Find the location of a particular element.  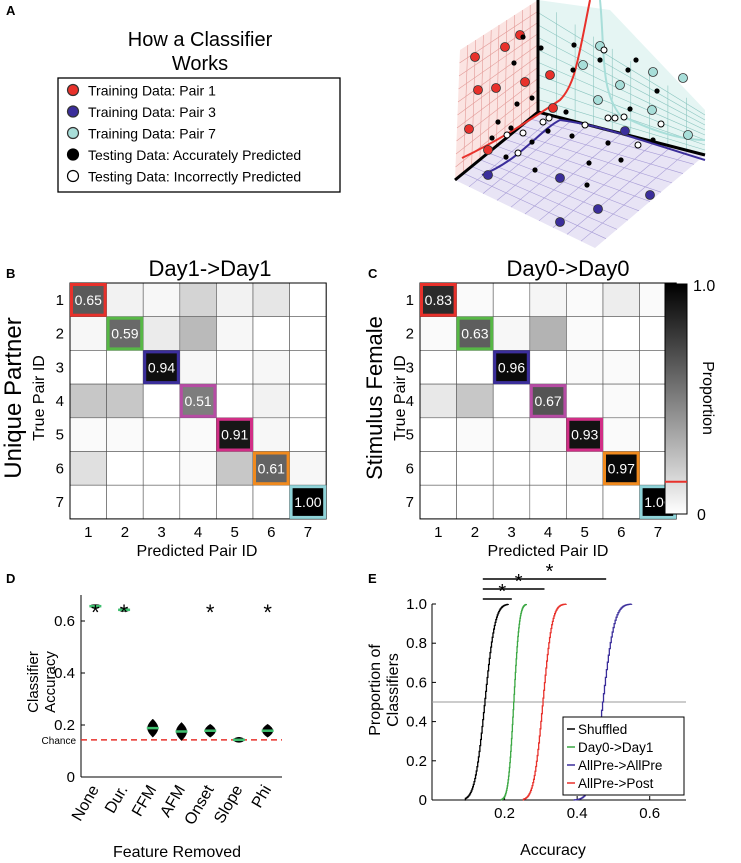

y-tick-label: 0.8 is located at coordinates (416, 643).